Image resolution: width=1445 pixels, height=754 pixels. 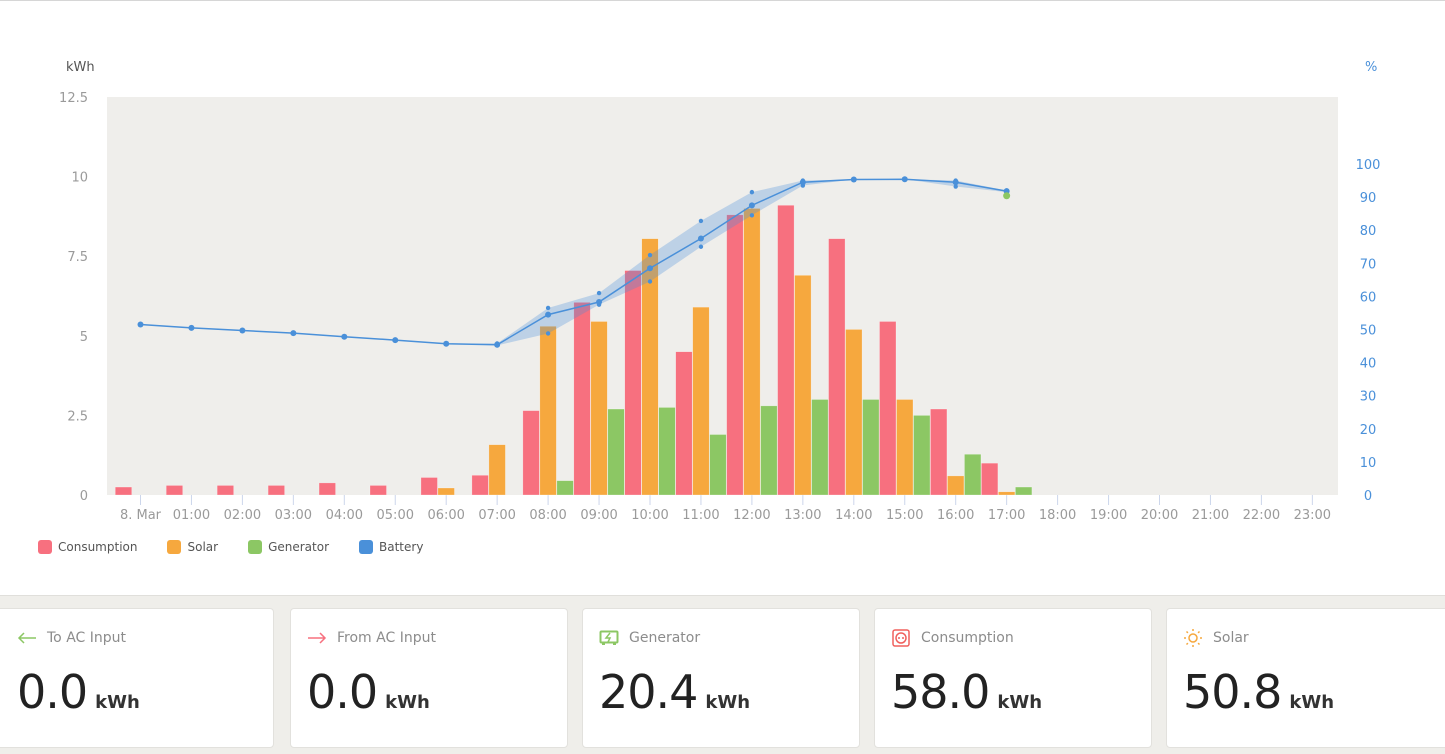 I want to click on card-value: 50.8, so click(x=1232, y=692).